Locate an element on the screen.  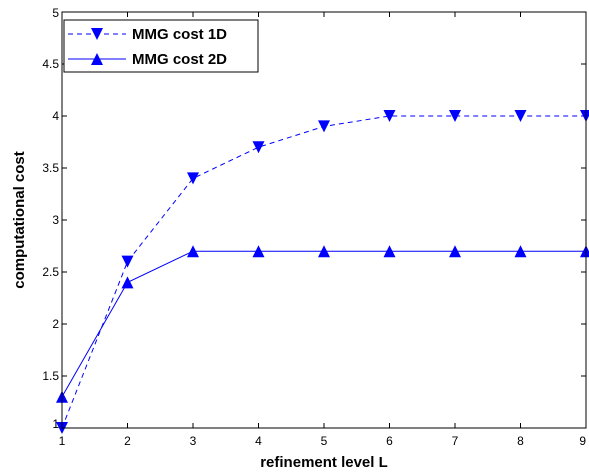
x-tick-label: 5 is located at coordinates (324, 441).